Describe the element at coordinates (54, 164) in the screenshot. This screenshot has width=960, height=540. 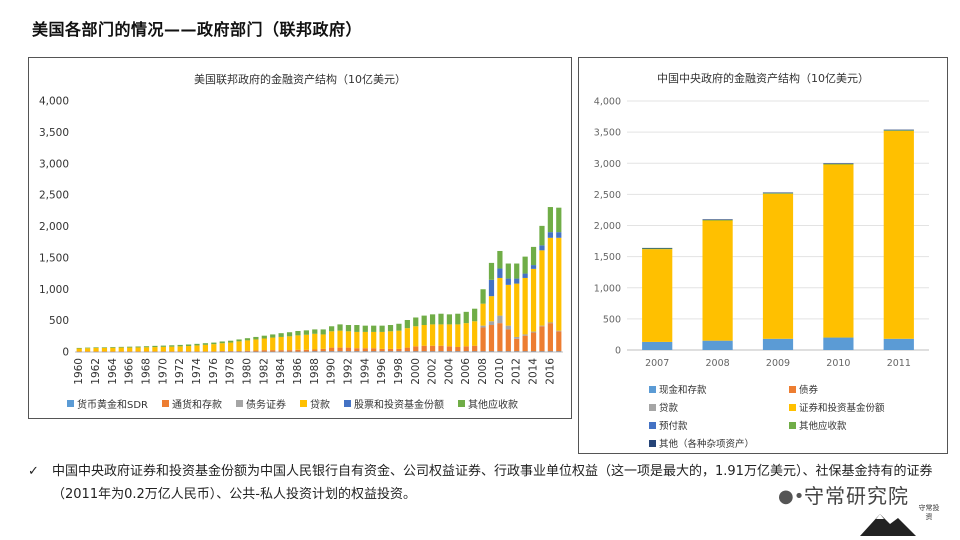
I see `y-tick-label: 3,000` at that location.